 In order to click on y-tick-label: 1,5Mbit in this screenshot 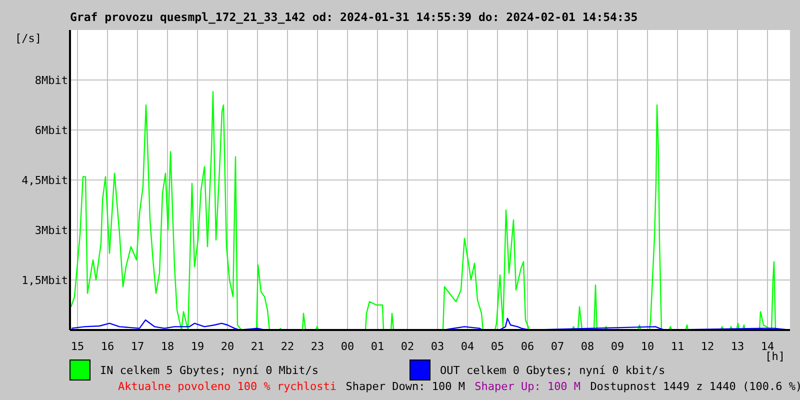, I will do `click(45, 280)`.